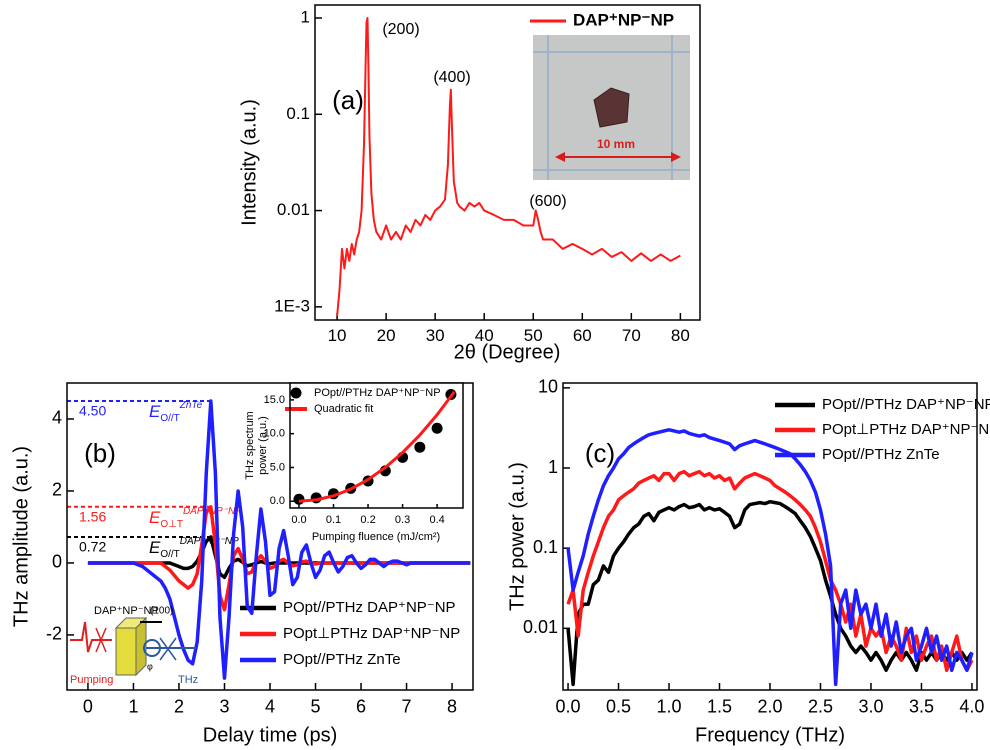 The image size is (990, 750). What do you see at coordinates (168, 649) in the screenshot?
I see `thz-polarization` at bounding box center [168, 649].